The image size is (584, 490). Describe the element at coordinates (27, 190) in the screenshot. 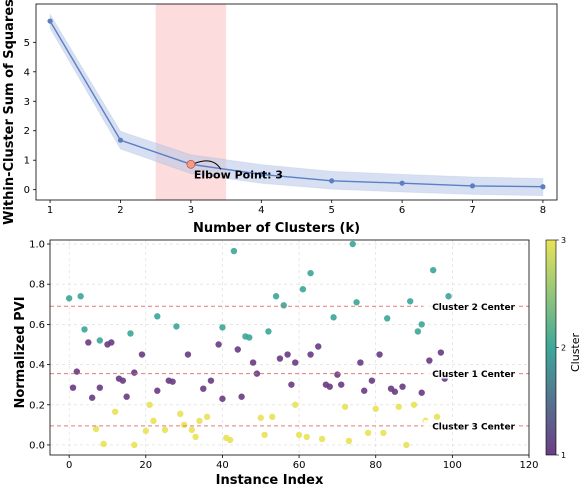

I see `y-tick-label: 0` at that location.